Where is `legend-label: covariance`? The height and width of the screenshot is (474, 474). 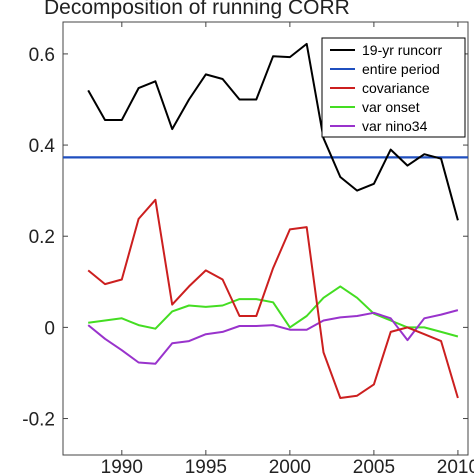
legend-label: covariance is located at coordinates (396, 88).